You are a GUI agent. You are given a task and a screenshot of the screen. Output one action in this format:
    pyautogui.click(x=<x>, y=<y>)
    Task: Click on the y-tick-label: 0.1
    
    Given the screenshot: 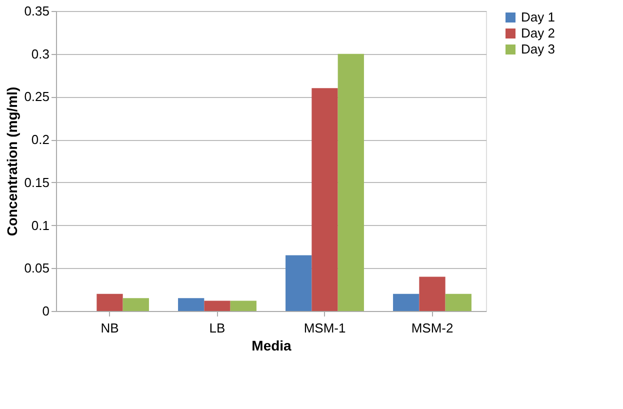 What is the action you would take?
    pyautogui.click(x=40, y=225)
    